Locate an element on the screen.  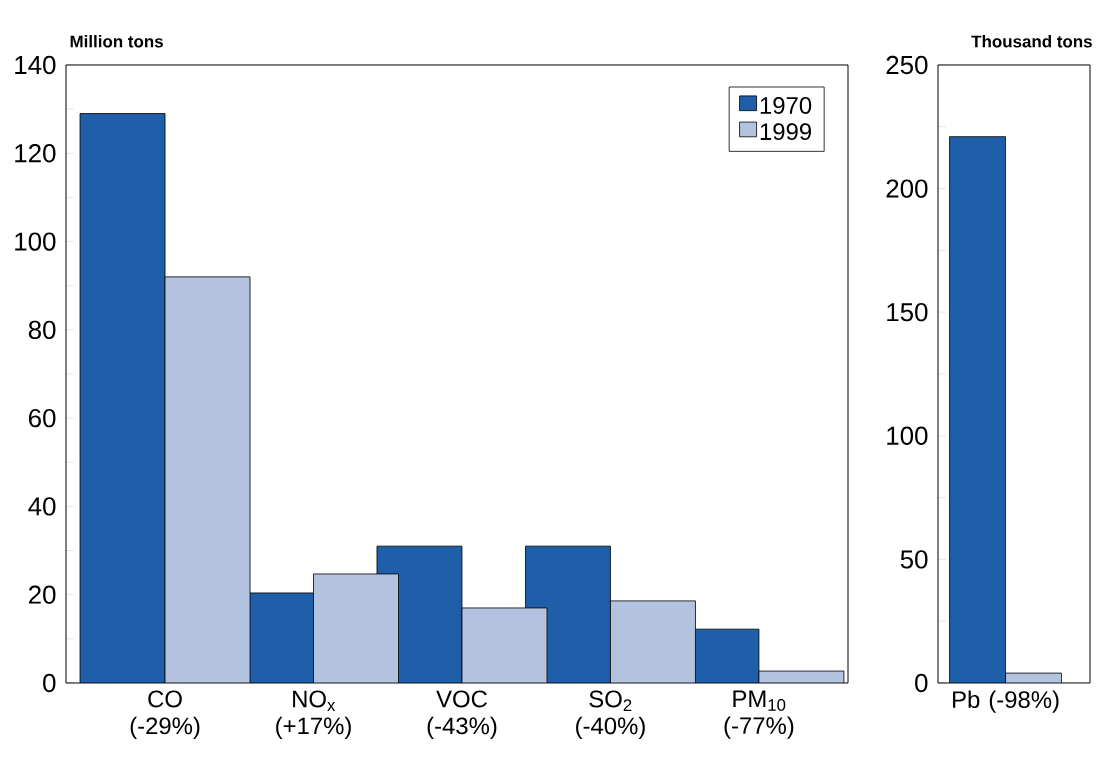
legend-label: 1970 is located at coordinates (786, 105).